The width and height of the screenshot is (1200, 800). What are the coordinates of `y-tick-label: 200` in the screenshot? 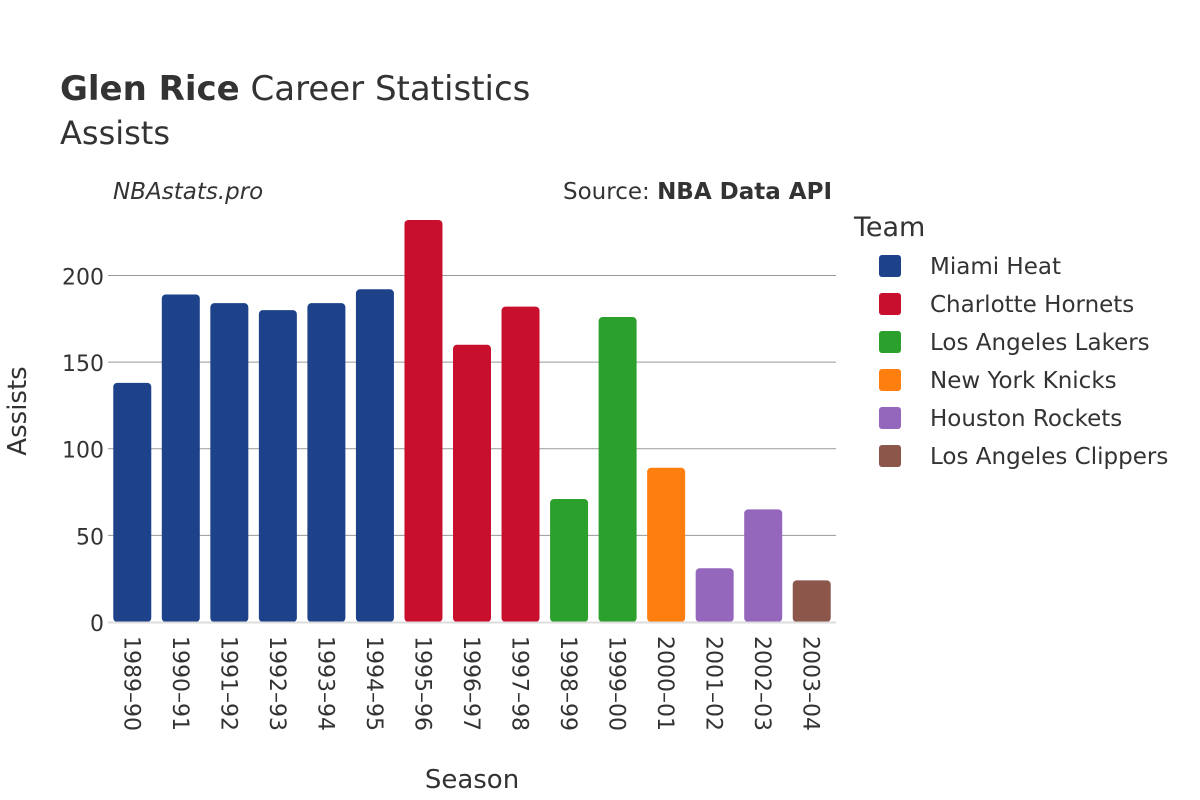 It's located at (83, 277).